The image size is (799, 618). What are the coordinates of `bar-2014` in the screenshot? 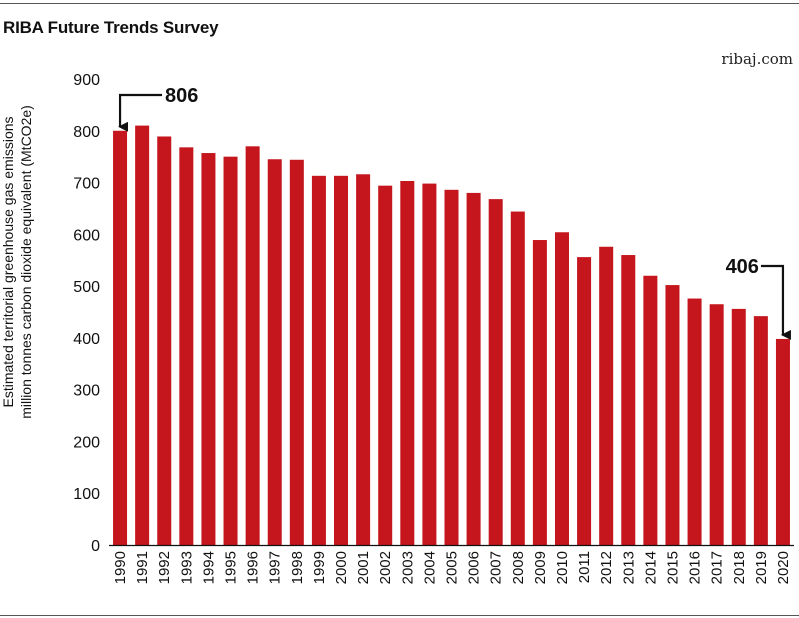 It's located at (650, 410).